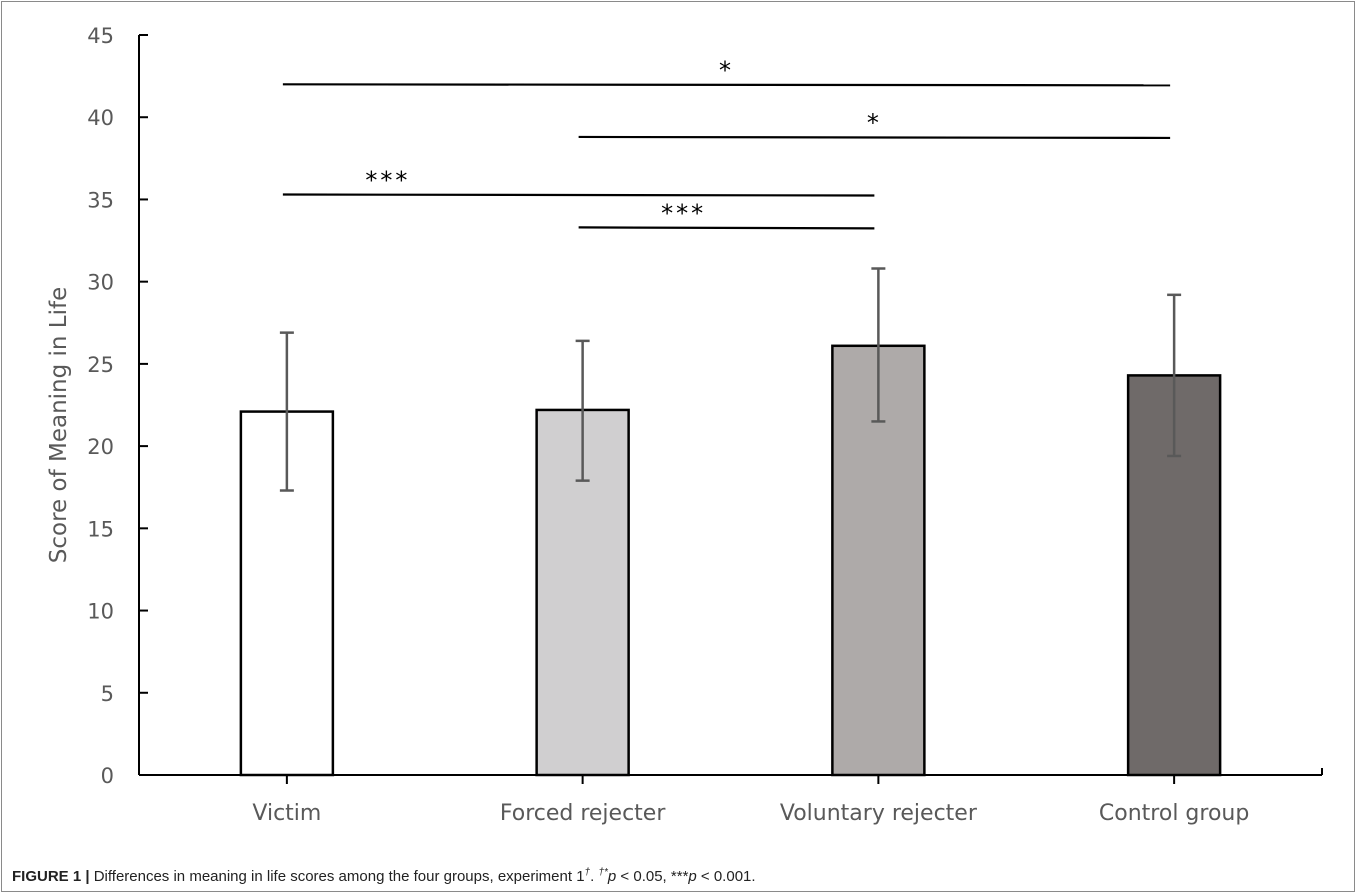 The height and width of the screenshot is (895, 1358). What do you see at coordinates (606, 872) in the screenshot?
I see `caption-star: *` at bounding box center [606, 872].